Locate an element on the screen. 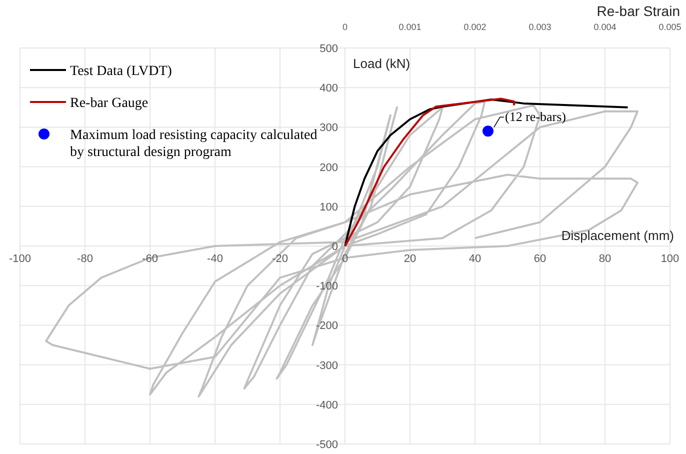 This screenshot has height=454, width=686. x-tick-label: -40 is located at coordinates (215, 259).